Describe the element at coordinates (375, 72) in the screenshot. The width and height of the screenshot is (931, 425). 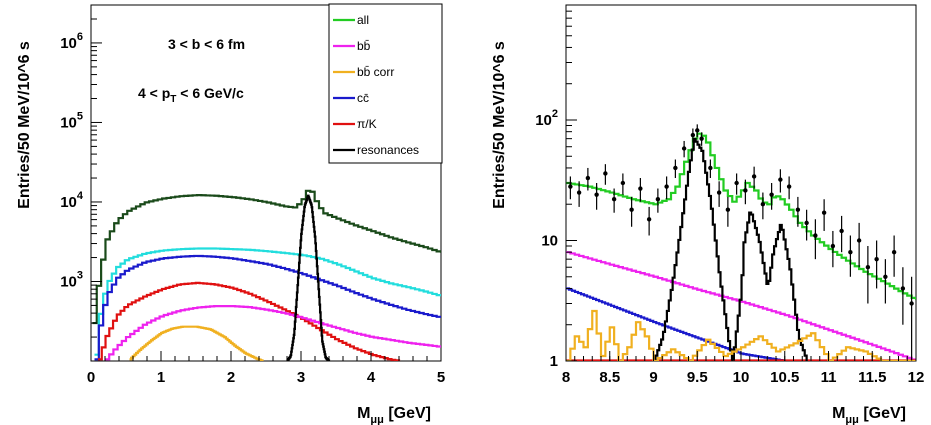
I see `legend-label-bb-corr: bb̄ corr` at that location.